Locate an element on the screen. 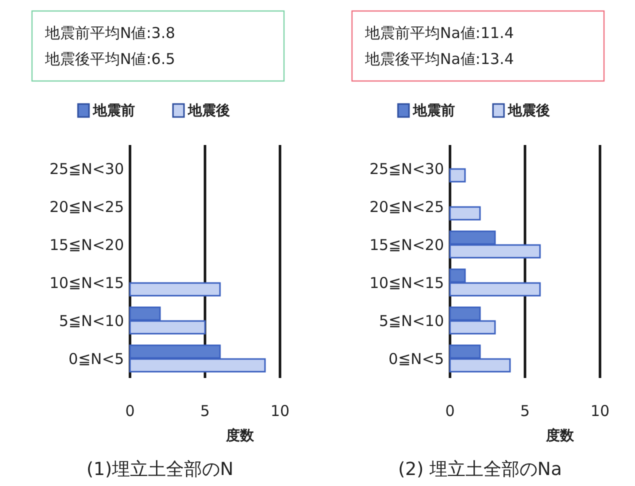 Image resolution: width=635 pixels, height=486 pixels. text: 地震前平均Na値:11.4 is located at coordinates (439, 33).